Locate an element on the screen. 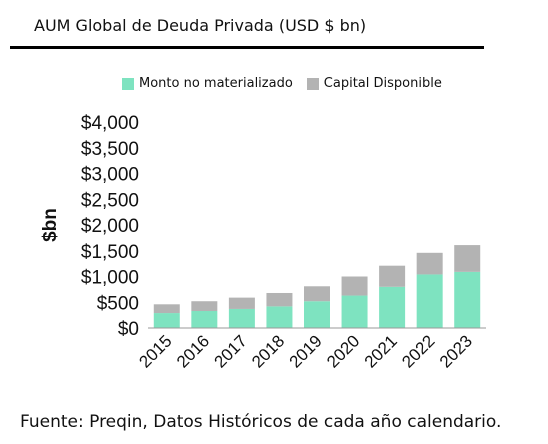  bar-capital-2022 is located at coordinates (429, 263).